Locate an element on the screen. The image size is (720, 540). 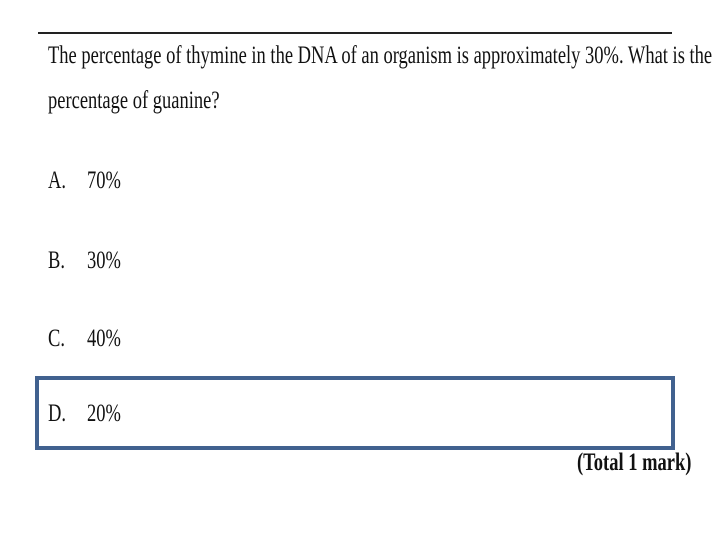
top-rule is located at coordinates (355, 33).